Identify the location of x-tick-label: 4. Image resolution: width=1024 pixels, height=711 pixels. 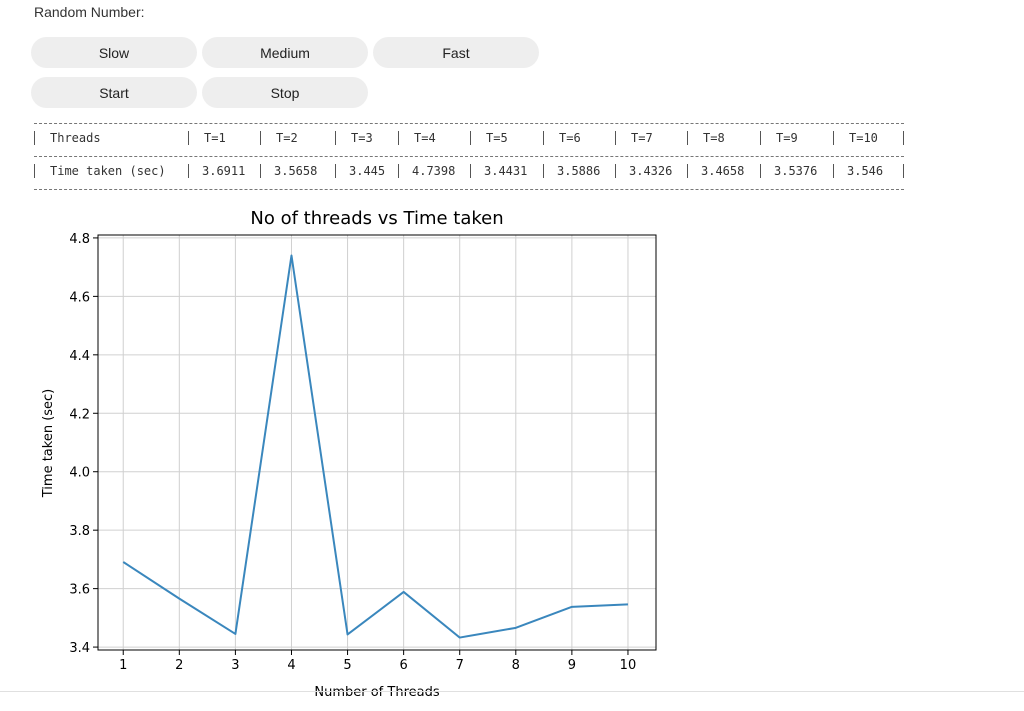
(291, 665).